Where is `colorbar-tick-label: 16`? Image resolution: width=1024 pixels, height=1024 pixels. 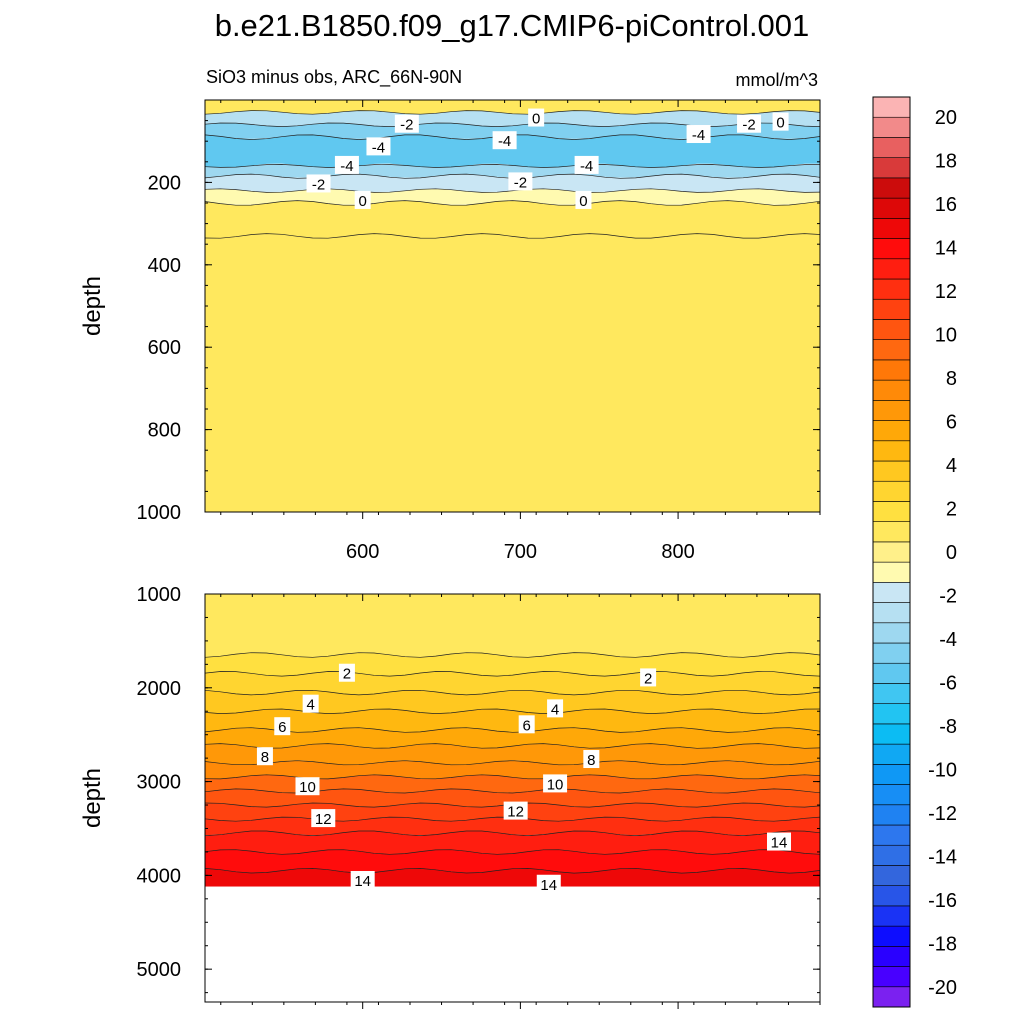
colorbar-tick-label: 16 is located at coordinates (946, 205).